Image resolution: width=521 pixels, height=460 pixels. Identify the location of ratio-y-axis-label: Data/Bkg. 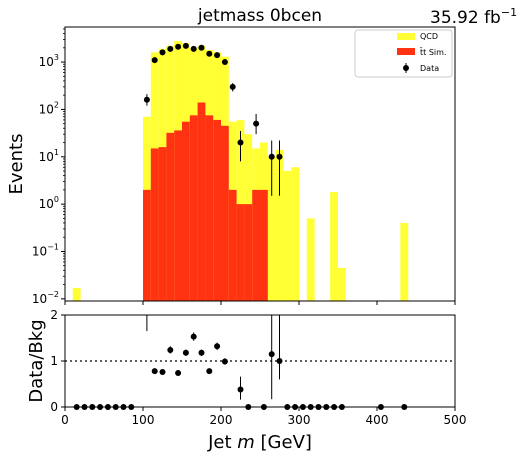
(36, 360).